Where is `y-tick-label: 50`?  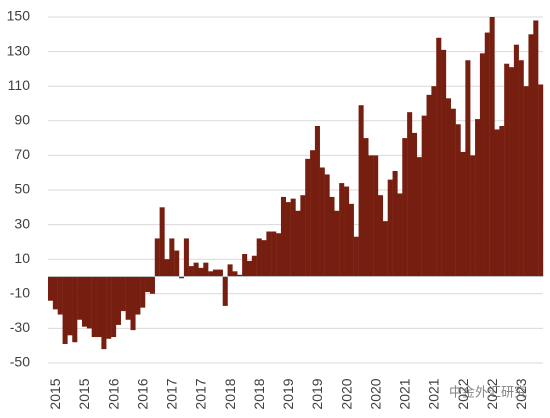 y-tick-label: 50 is located at coordinates (22, 189).